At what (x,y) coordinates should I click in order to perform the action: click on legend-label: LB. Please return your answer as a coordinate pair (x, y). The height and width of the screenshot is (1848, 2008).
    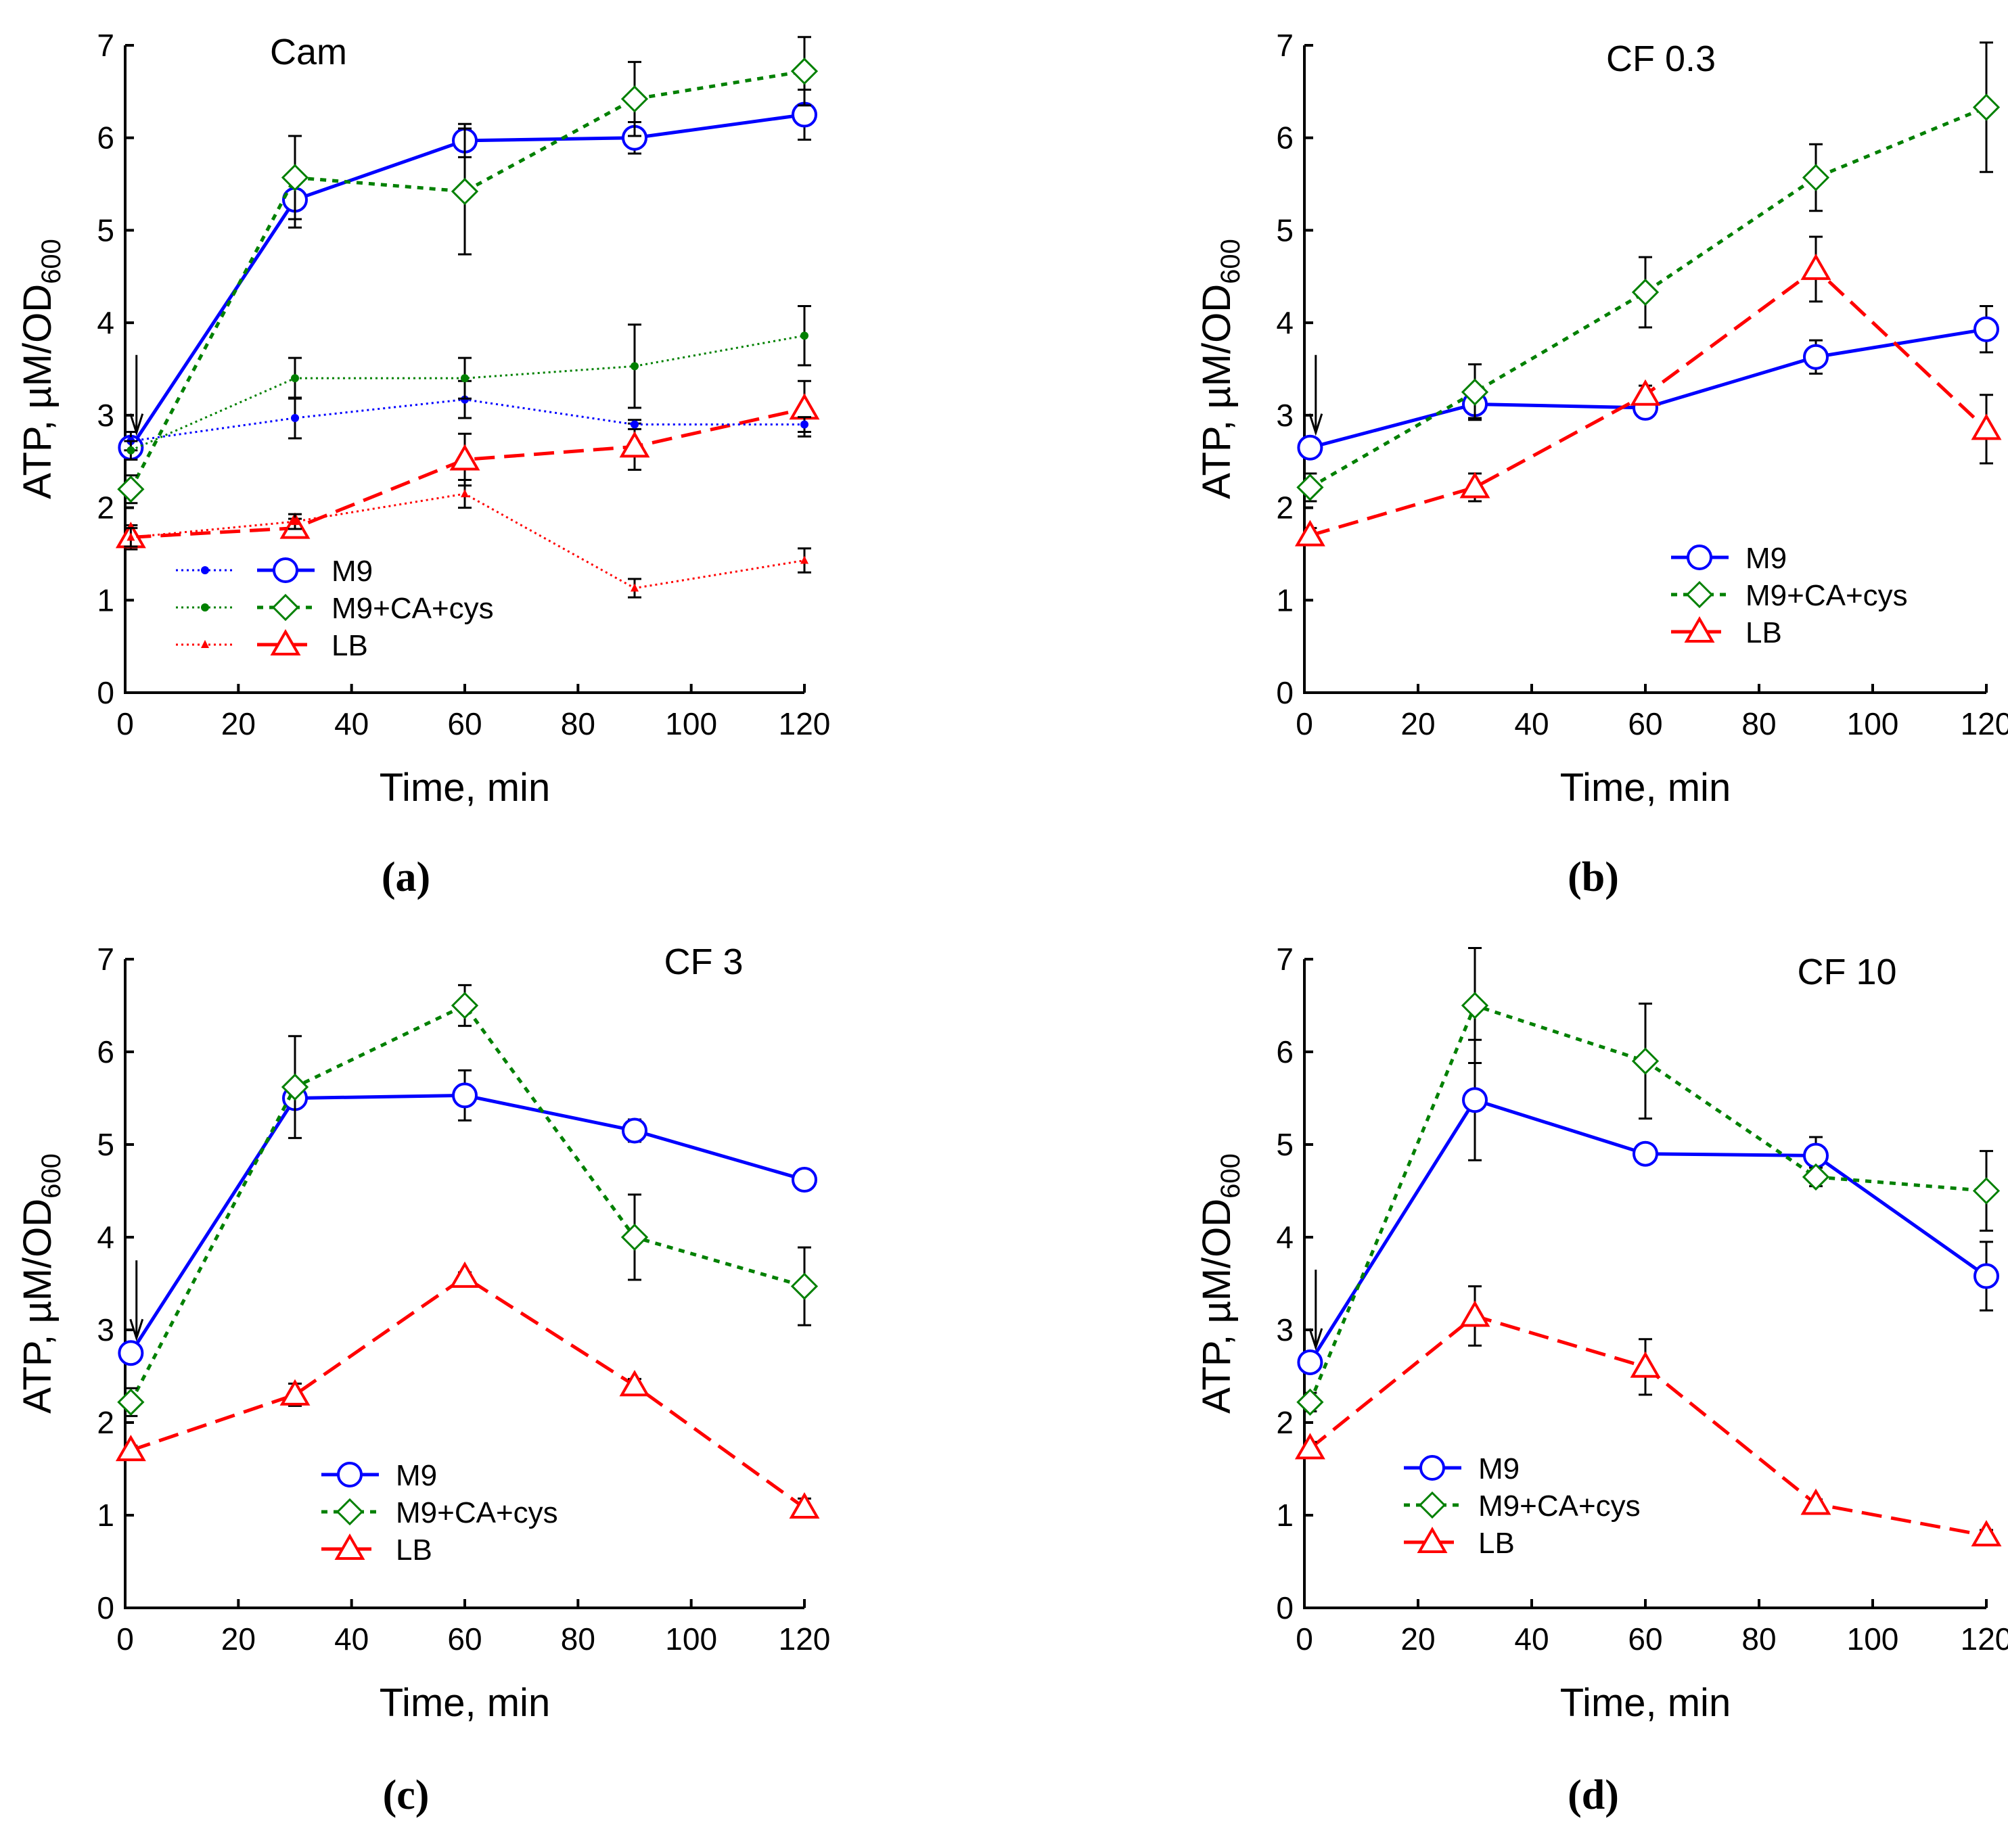
    Looking at the image, I should click on (1763, 632).